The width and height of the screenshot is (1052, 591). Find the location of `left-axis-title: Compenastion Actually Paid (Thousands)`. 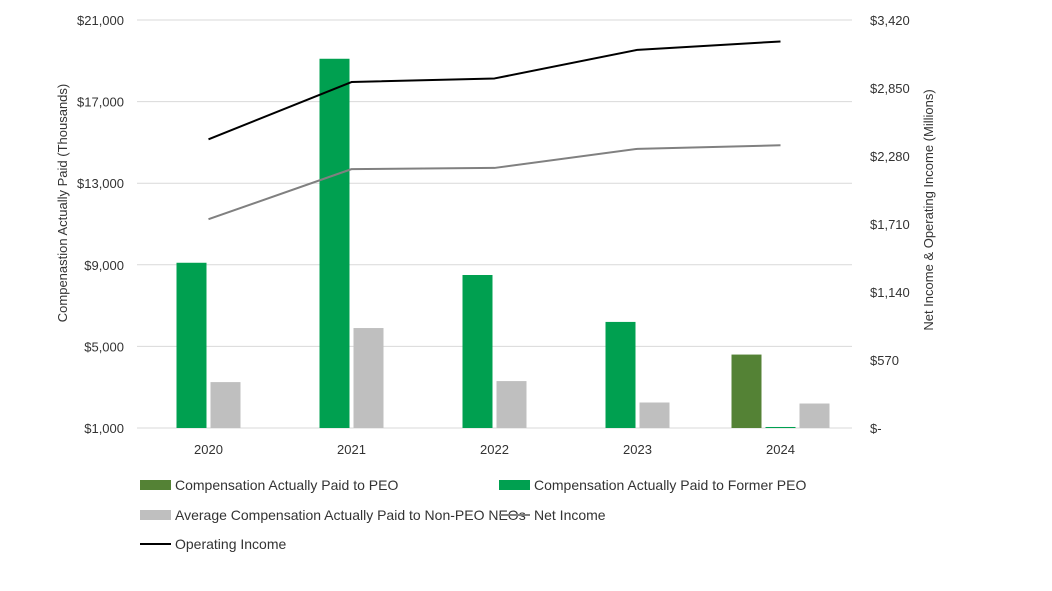

left-axis-title: Compenastion Actually Paid (Thousands) is located at coordinates (62, 203).